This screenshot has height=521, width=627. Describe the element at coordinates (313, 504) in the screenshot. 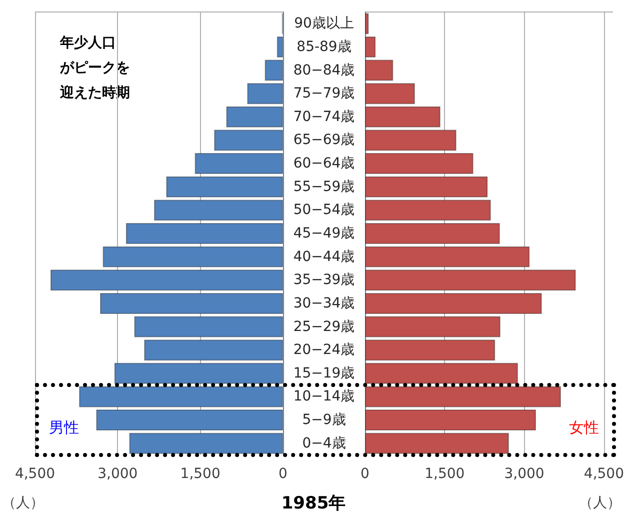

I see `text: 1985年` at that location.